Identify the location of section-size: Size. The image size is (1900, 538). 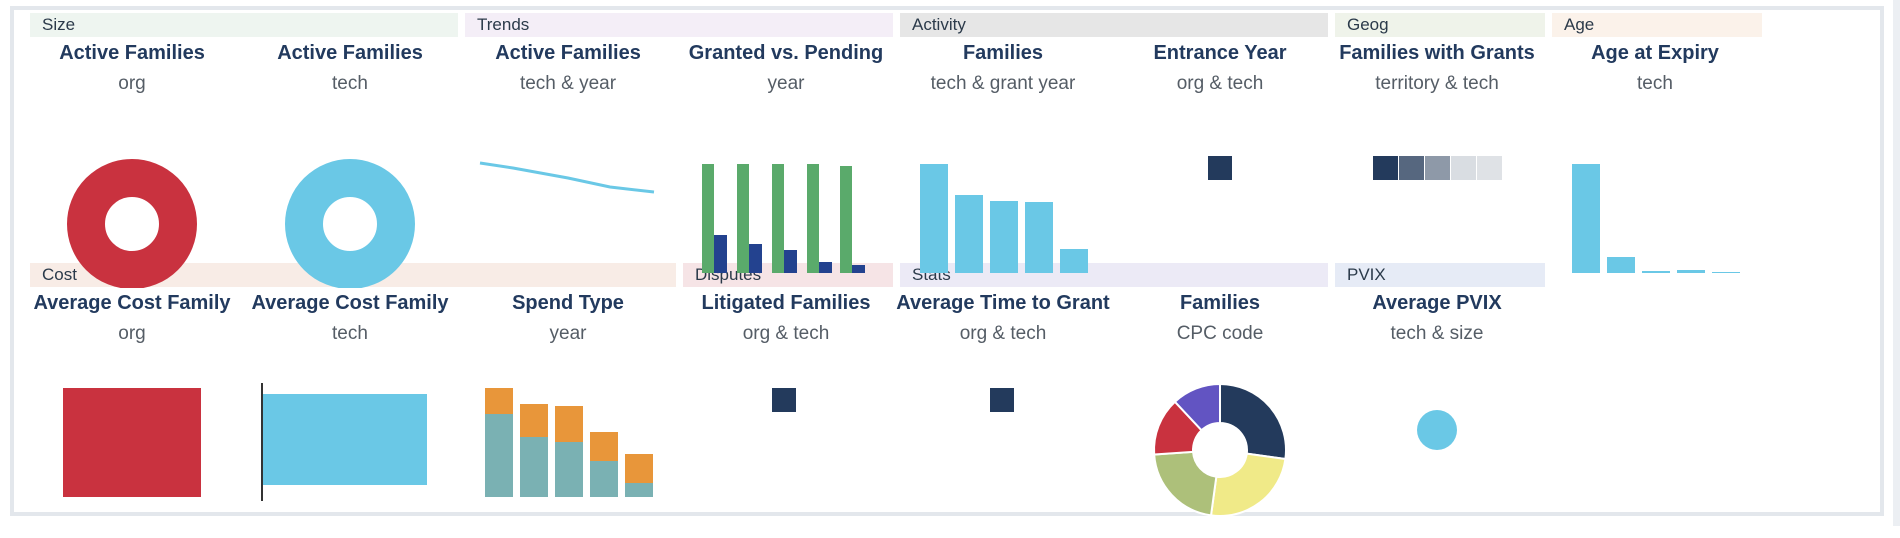
(244, 25).